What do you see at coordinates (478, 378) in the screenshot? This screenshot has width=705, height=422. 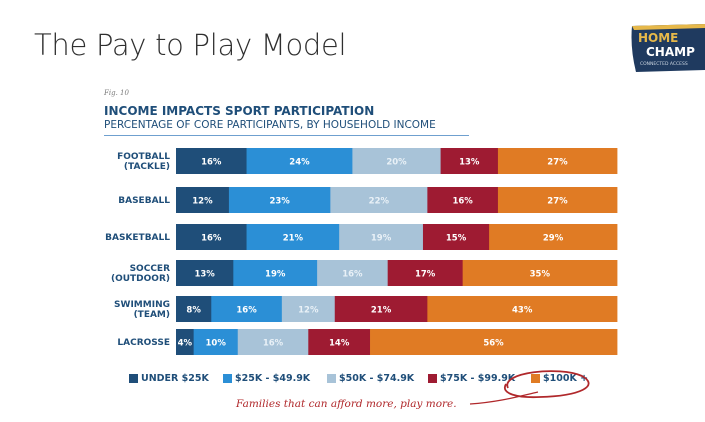 I see `legend-label: $75K - $99.9K` at bounding box center [478, 378].